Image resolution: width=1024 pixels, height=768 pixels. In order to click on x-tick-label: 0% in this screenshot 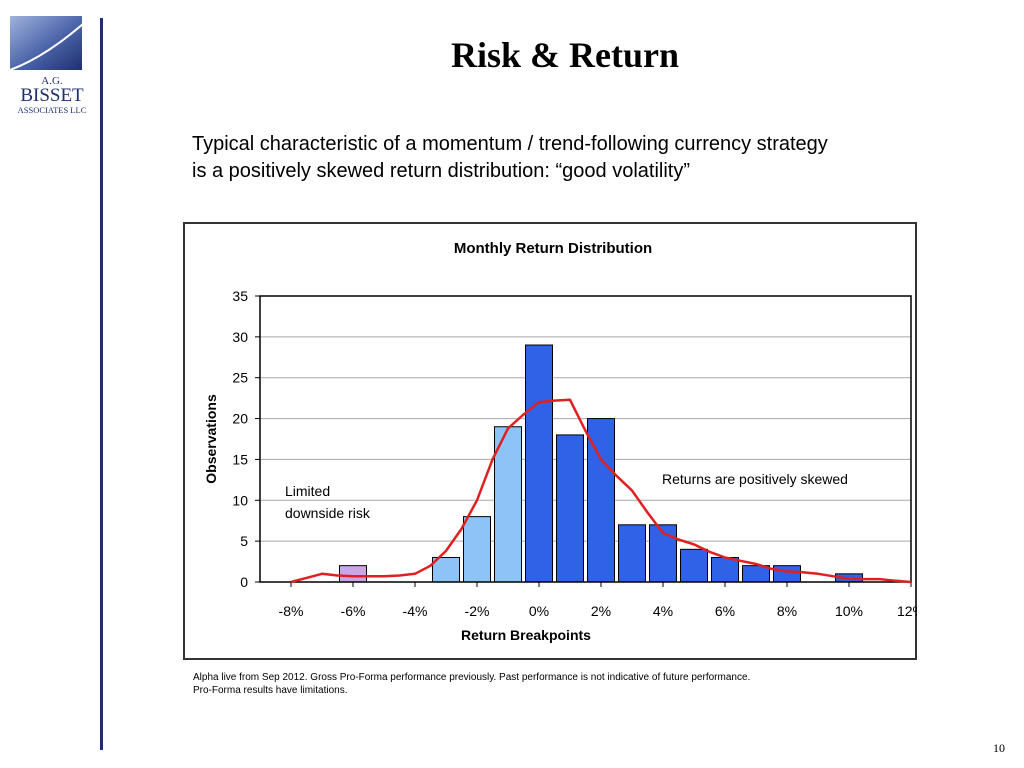, I will do `click(539, 611)`.